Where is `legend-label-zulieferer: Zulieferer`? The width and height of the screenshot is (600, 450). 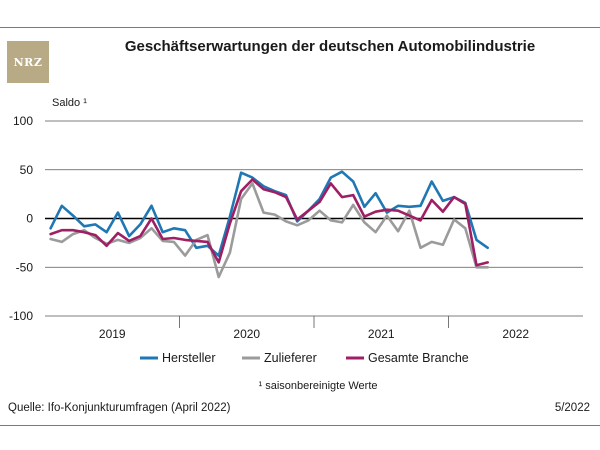
legend-label-zulieferer: Zulieferer is located at coordinates (290, 358).